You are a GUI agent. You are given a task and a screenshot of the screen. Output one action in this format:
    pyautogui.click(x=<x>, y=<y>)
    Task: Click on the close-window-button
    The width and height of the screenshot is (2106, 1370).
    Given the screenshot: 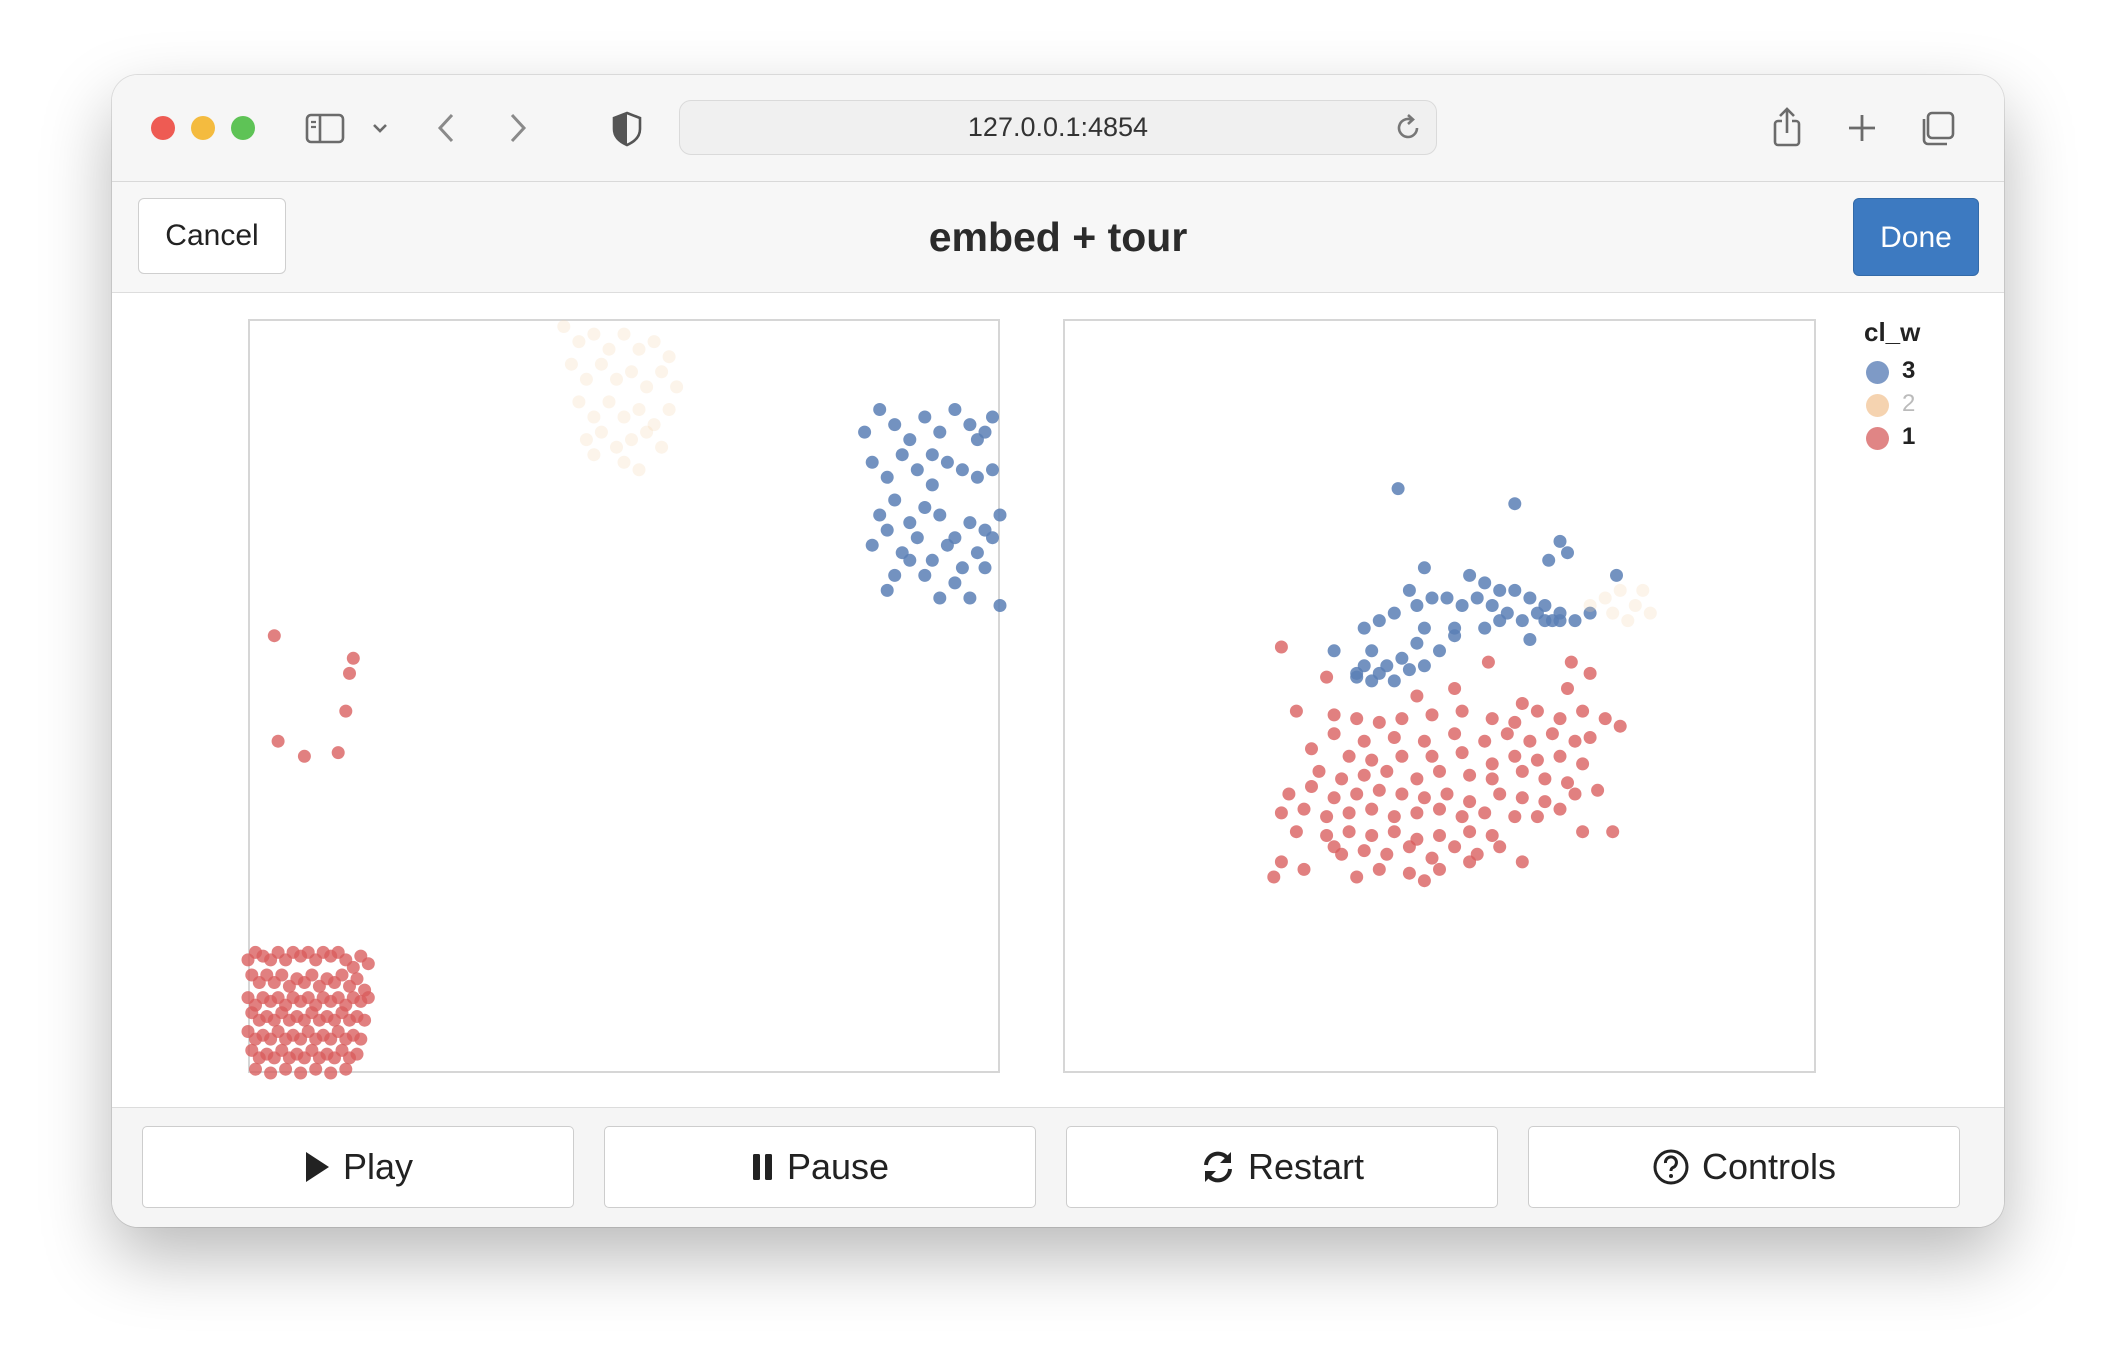 What is the action you would take?
    pyautogui.click(x=163, y=128)
    